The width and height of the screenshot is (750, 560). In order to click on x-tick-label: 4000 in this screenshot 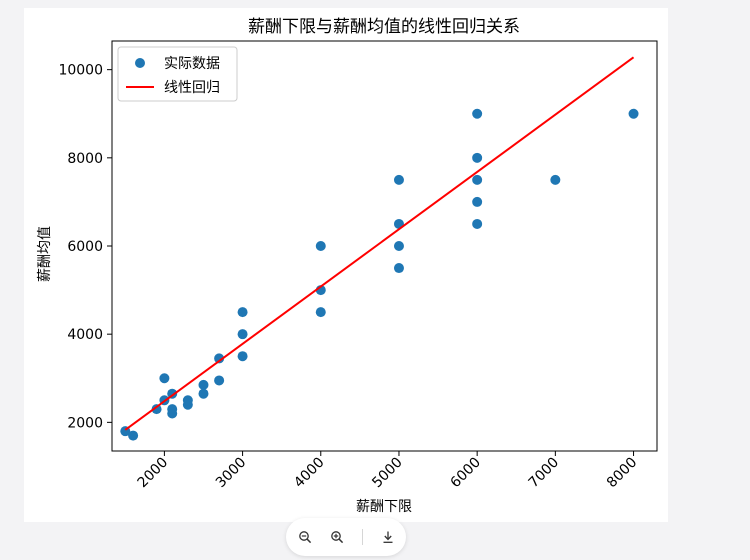, I will do `click(309, 473)`.